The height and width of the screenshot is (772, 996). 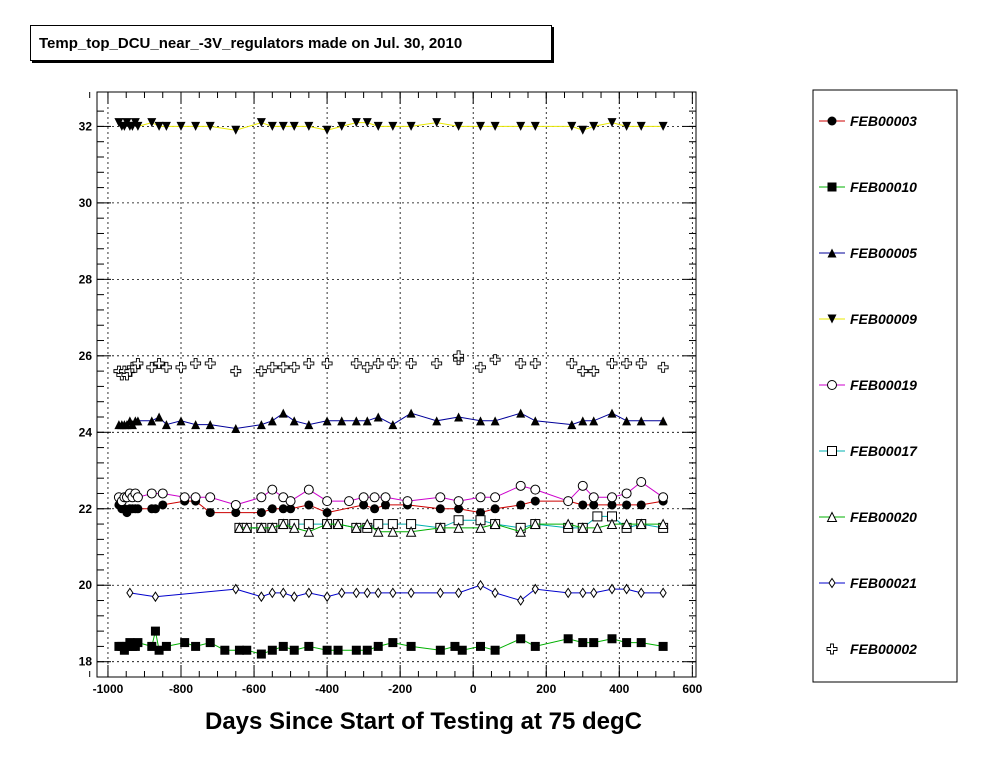 I want to click on legend-label-FEB00017: FEB00017, so click(x=884, y=451).